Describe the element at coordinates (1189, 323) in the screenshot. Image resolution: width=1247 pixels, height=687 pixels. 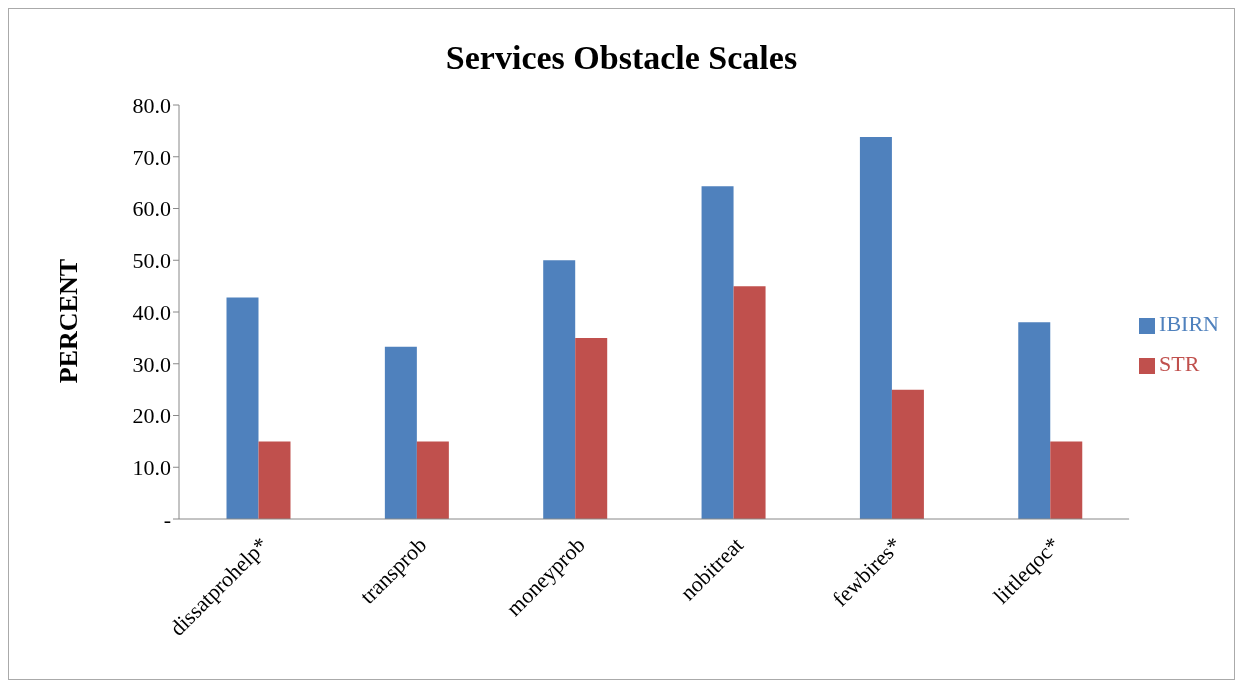
I see `legend-label: IBIRN` at that location.